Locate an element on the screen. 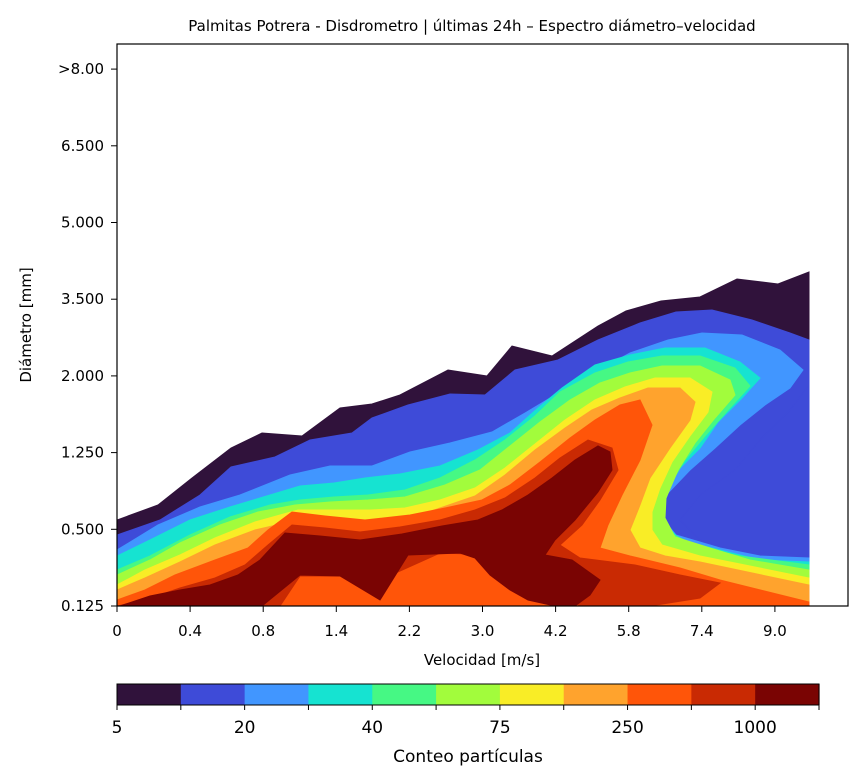 This screenshot has width=861, height=782. x-tick-label: 9.0 is located at coordinates (775, 631).